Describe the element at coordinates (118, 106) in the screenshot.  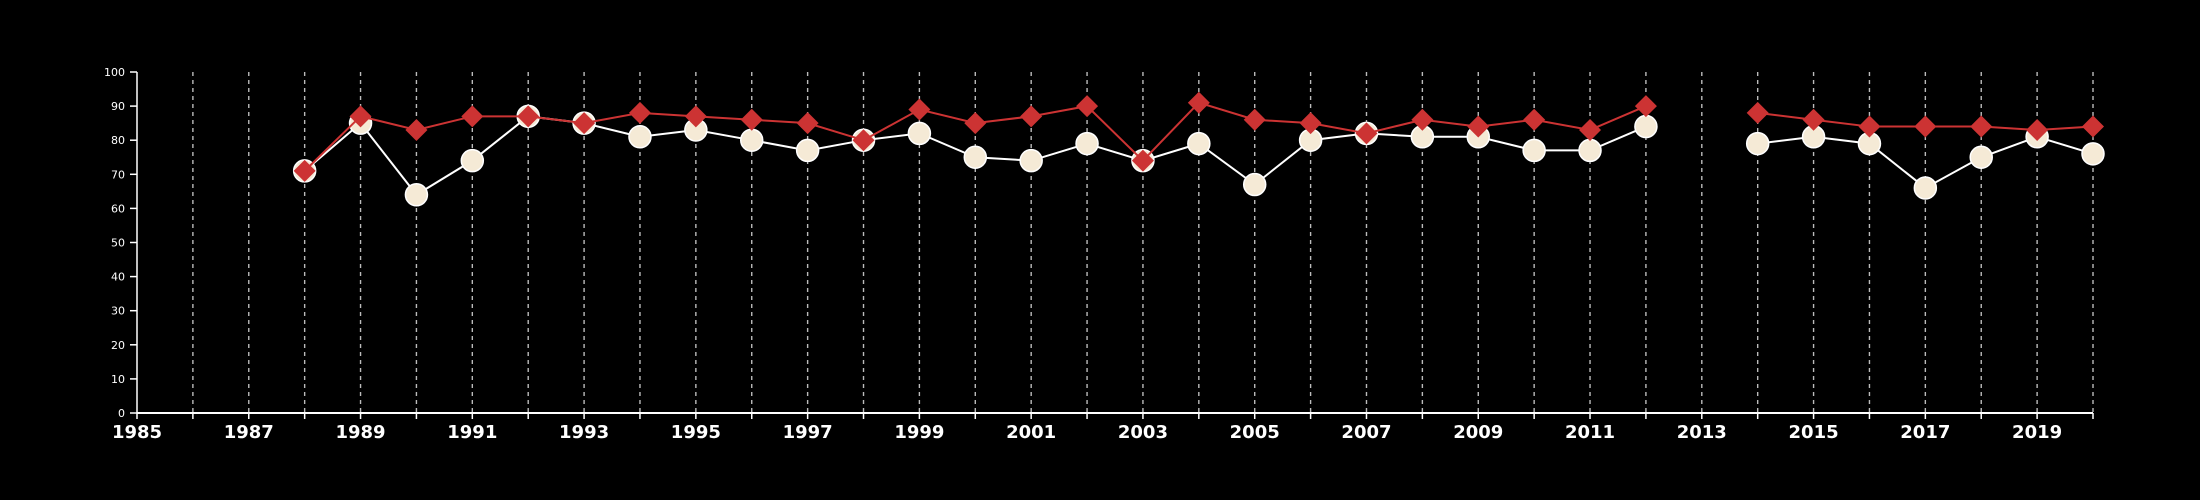
I see `y-tick-label: 90` at that location.